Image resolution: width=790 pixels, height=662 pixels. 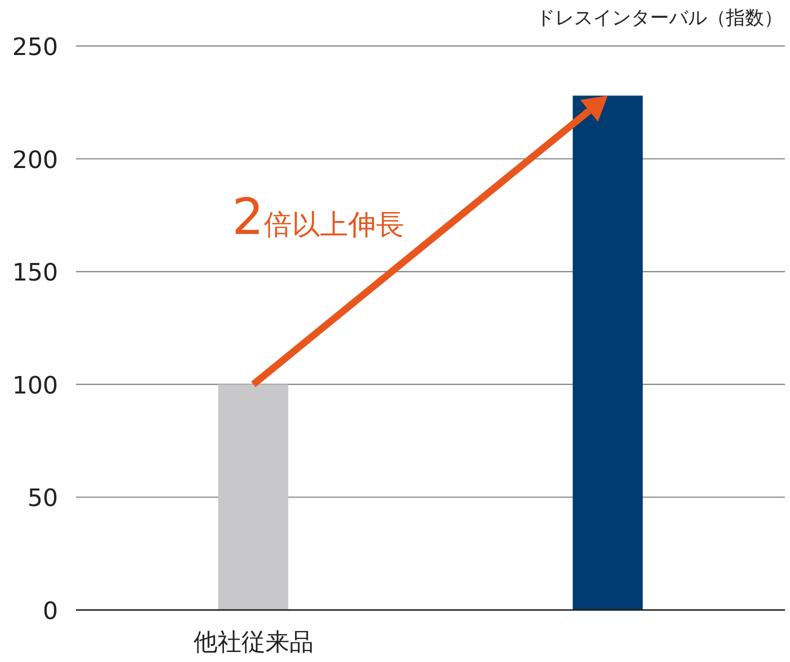 I want to click on y-tick-label: 100, so click(x=35, y=385).